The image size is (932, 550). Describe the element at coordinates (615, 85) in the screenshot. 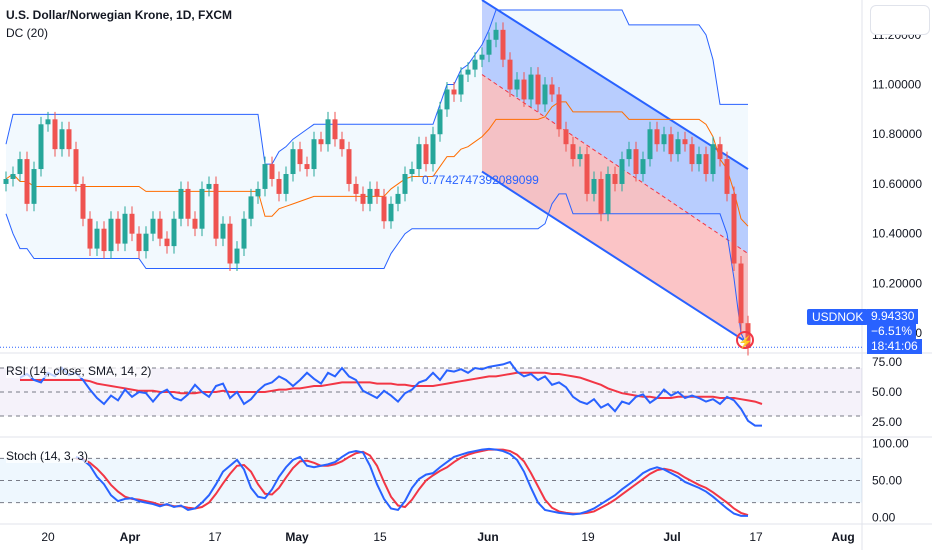

I see `channel-upper-line` at that location.